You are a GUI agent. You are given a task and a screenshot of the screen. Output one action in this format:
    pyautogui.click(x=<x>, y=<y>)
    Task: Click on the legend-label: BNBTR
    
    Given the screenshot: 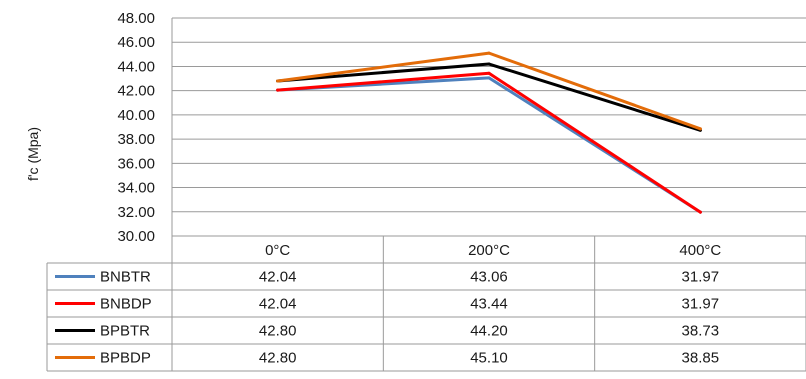 What is the action you would take?
    pyautogui.click(x=125, y=277)
    